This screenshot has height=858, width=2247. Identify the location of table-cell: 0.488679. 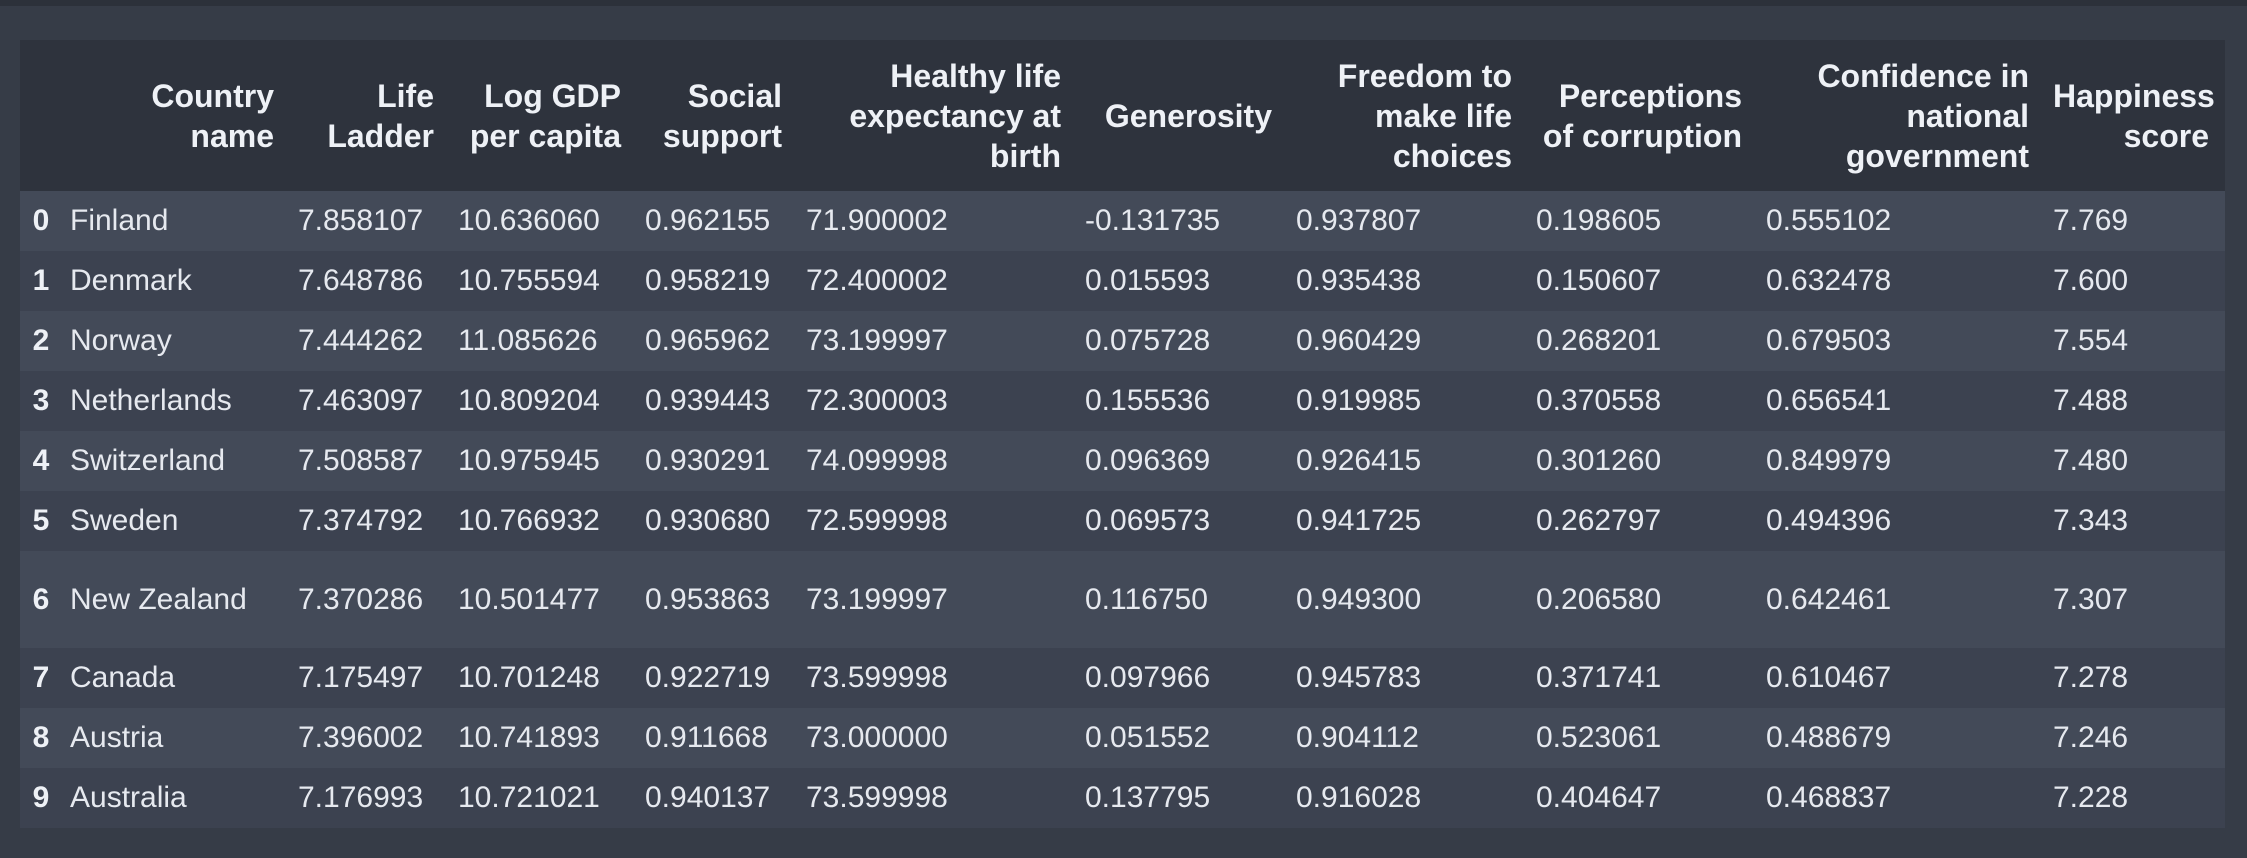
(1829, 737).